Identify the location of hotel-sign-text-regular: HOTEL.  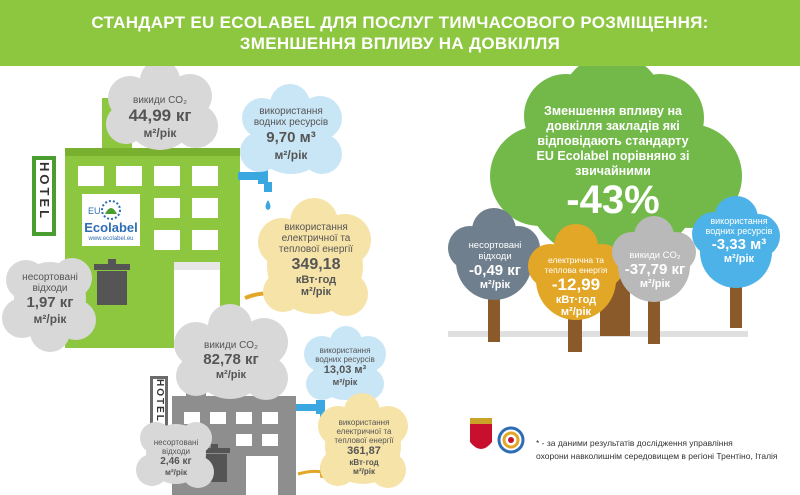
(159, 401).